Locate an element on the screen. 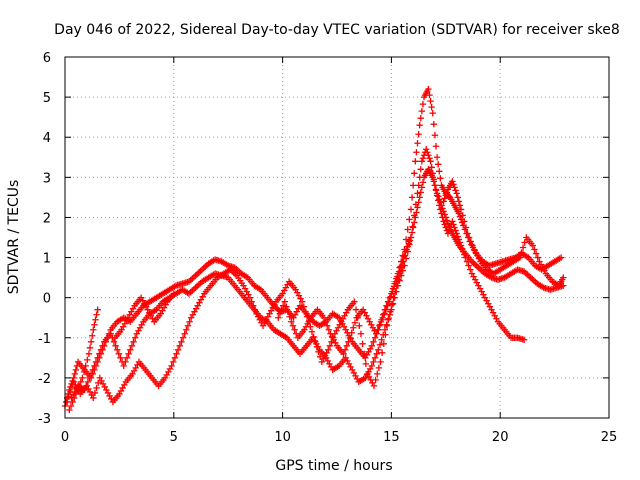 This screenshot has width=640, height=480. x-tick-label: 5 is located at coordinates (174, 437).